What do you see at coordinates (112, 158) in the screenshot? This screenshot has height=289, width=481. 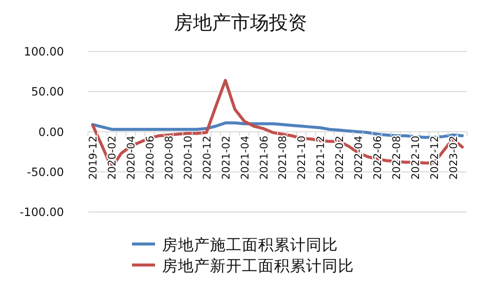 I see `x-tick-label: 2020-02` at bounding box center [112, 158].